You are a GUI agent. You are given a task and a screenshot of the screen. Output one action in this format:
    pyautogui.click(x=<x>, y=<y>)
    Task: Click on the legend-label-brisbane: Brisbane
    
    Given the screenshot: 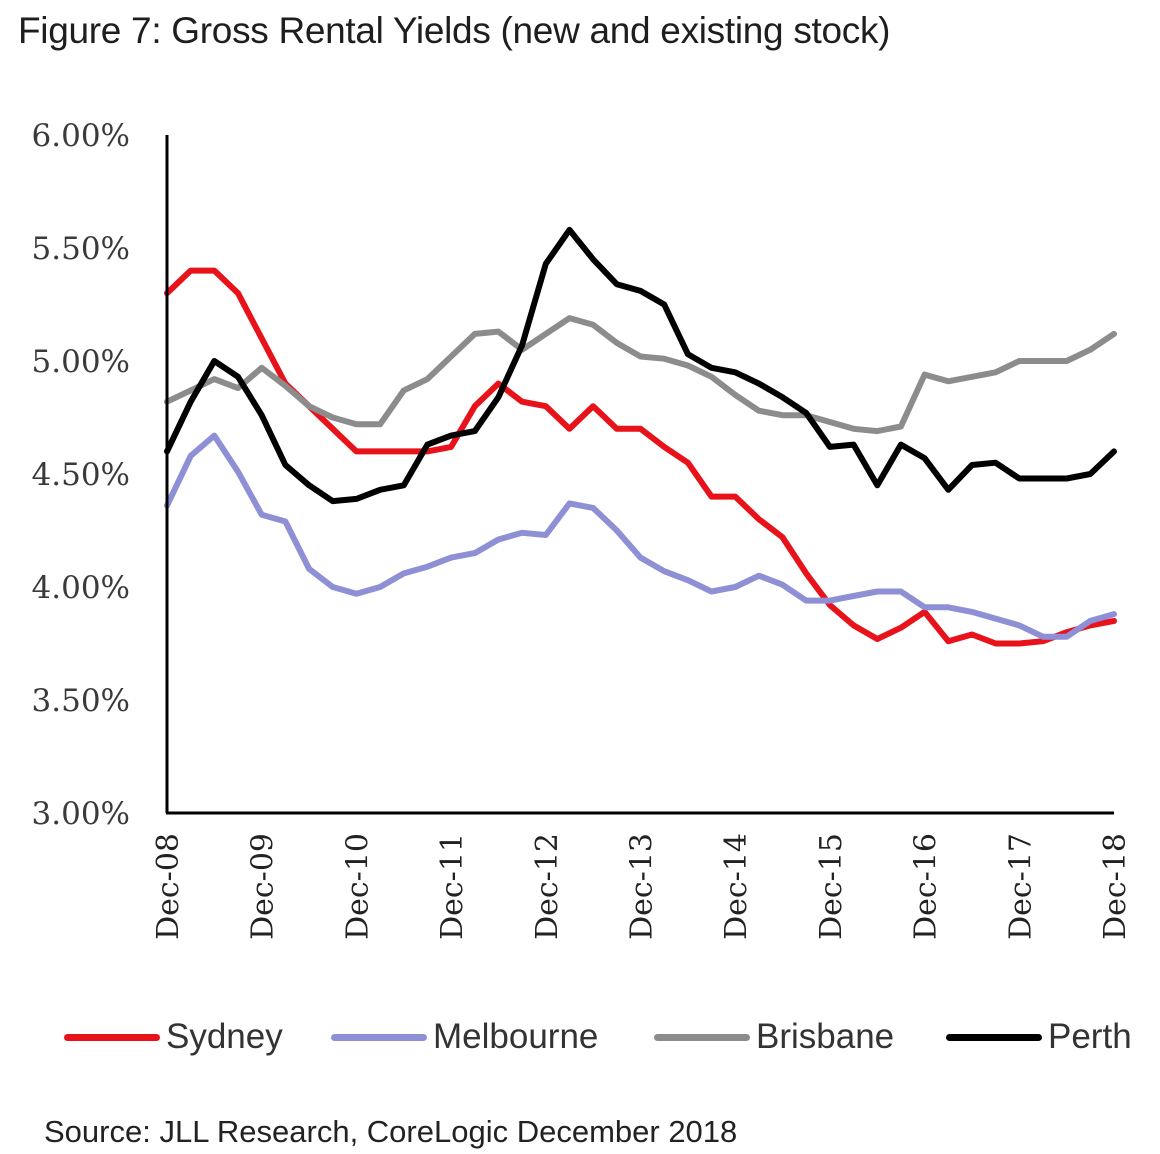 What is the action you would take?
    pyautogui.click(x=825, y=1036)
    